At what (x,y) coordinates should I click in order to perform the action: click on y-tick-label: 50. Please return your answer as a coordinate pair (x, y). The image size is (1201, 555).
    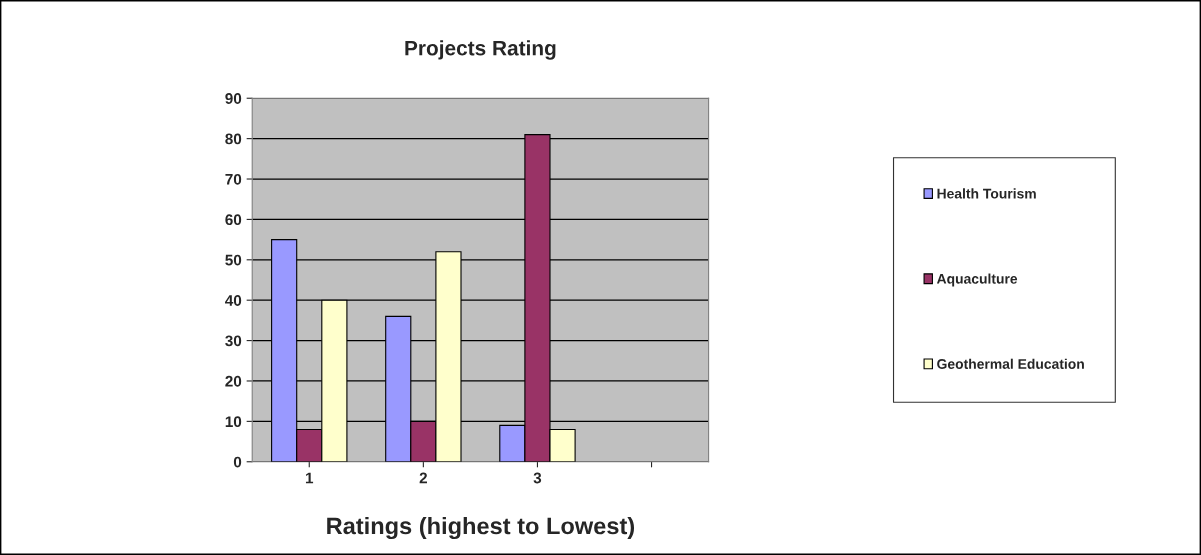
    Looking at the image, I should click on (233, 260).